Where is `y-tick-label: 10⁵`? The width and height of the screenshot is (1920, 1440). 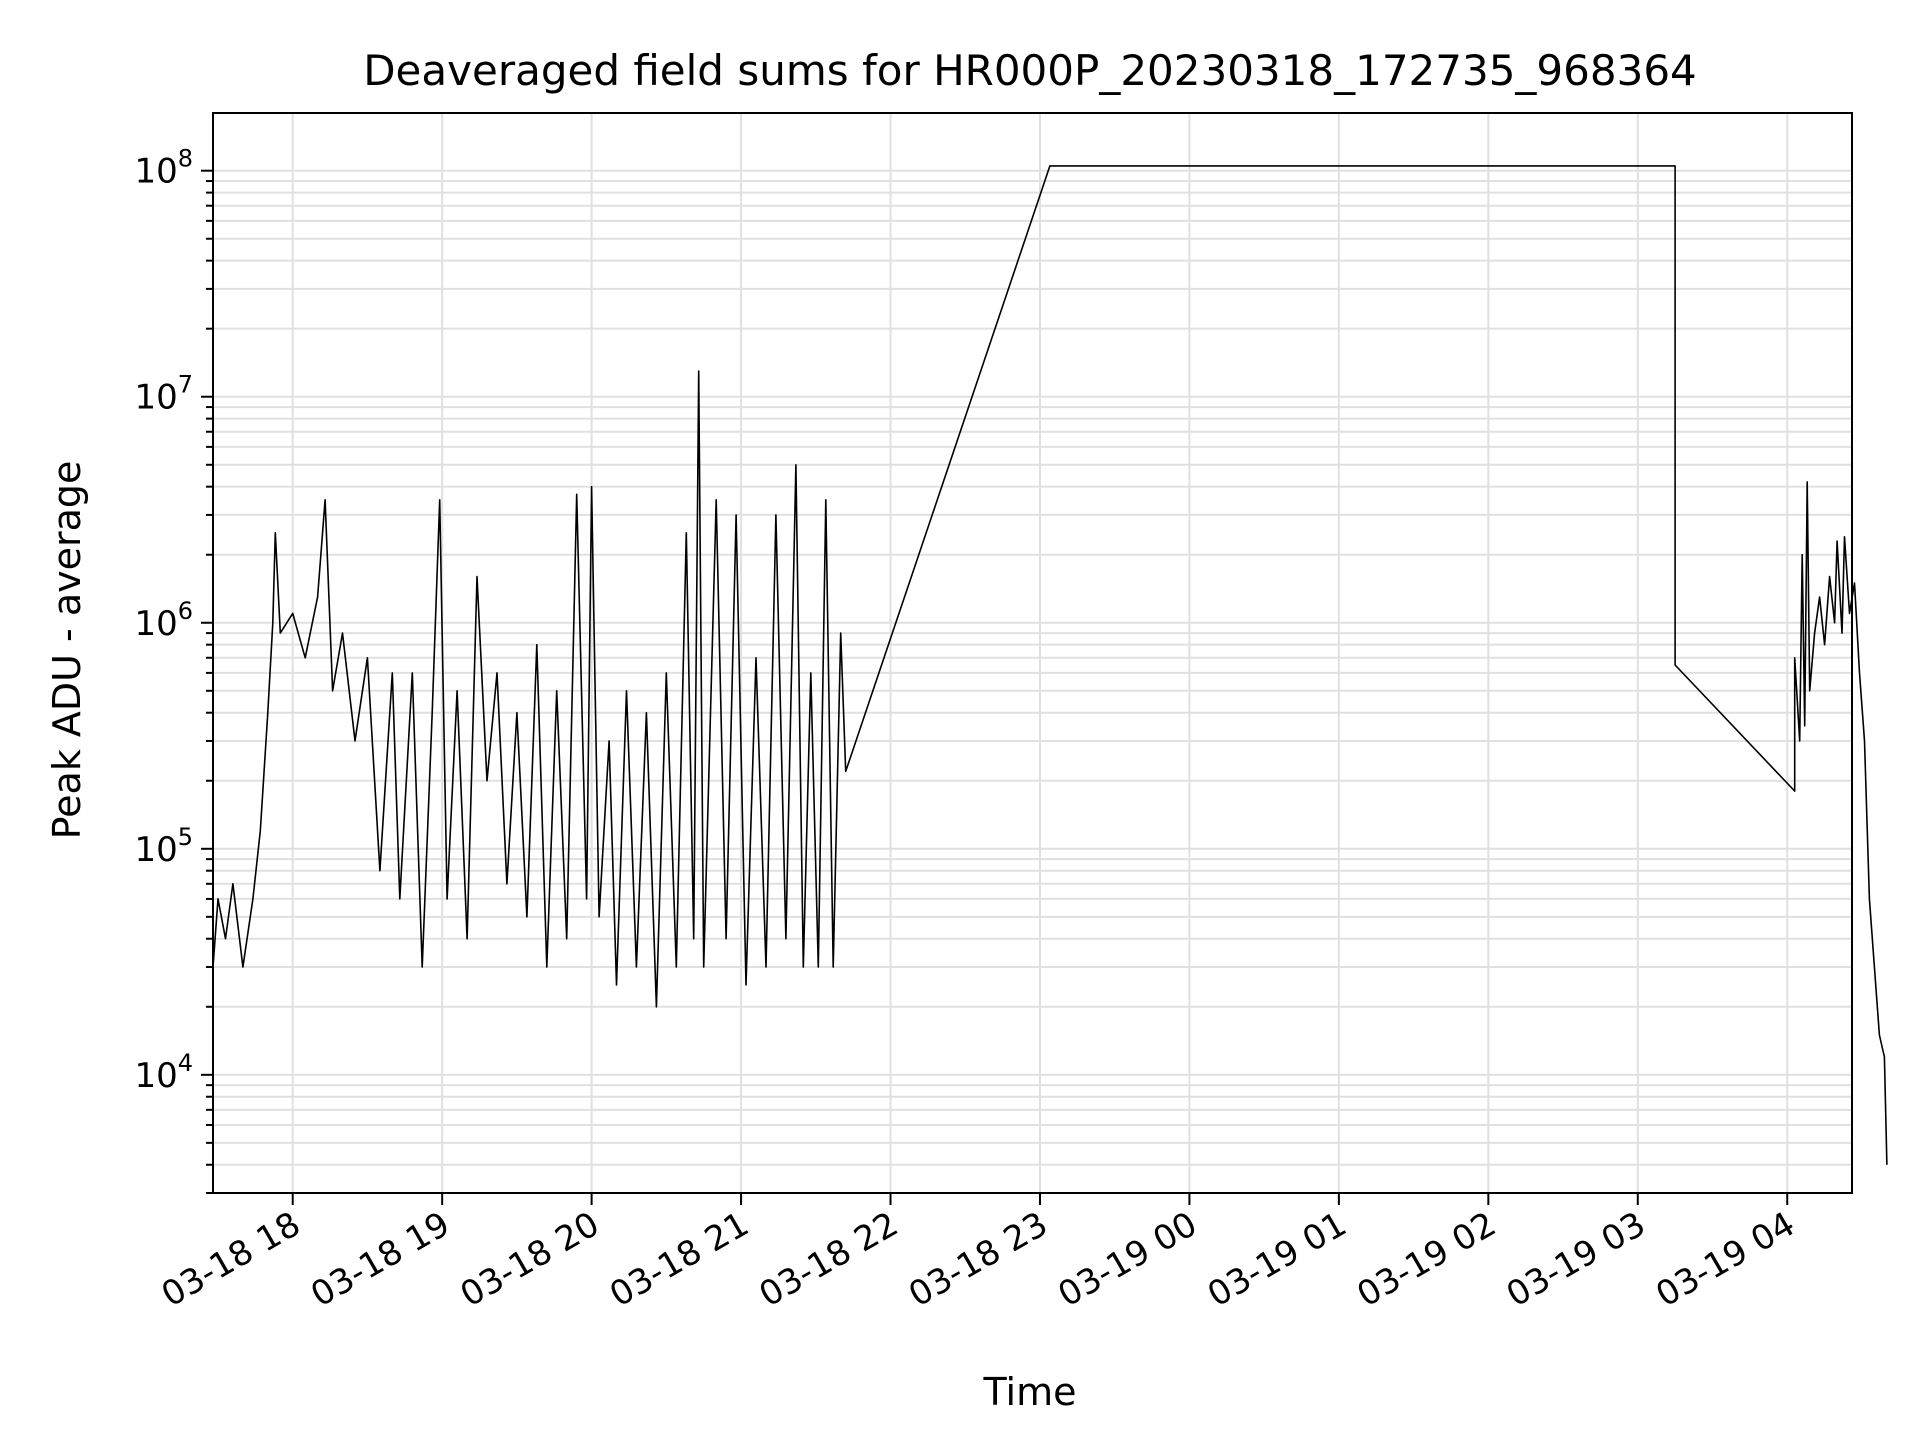 y-tick-label: 10⁵ is located at coordinates (163, 846).